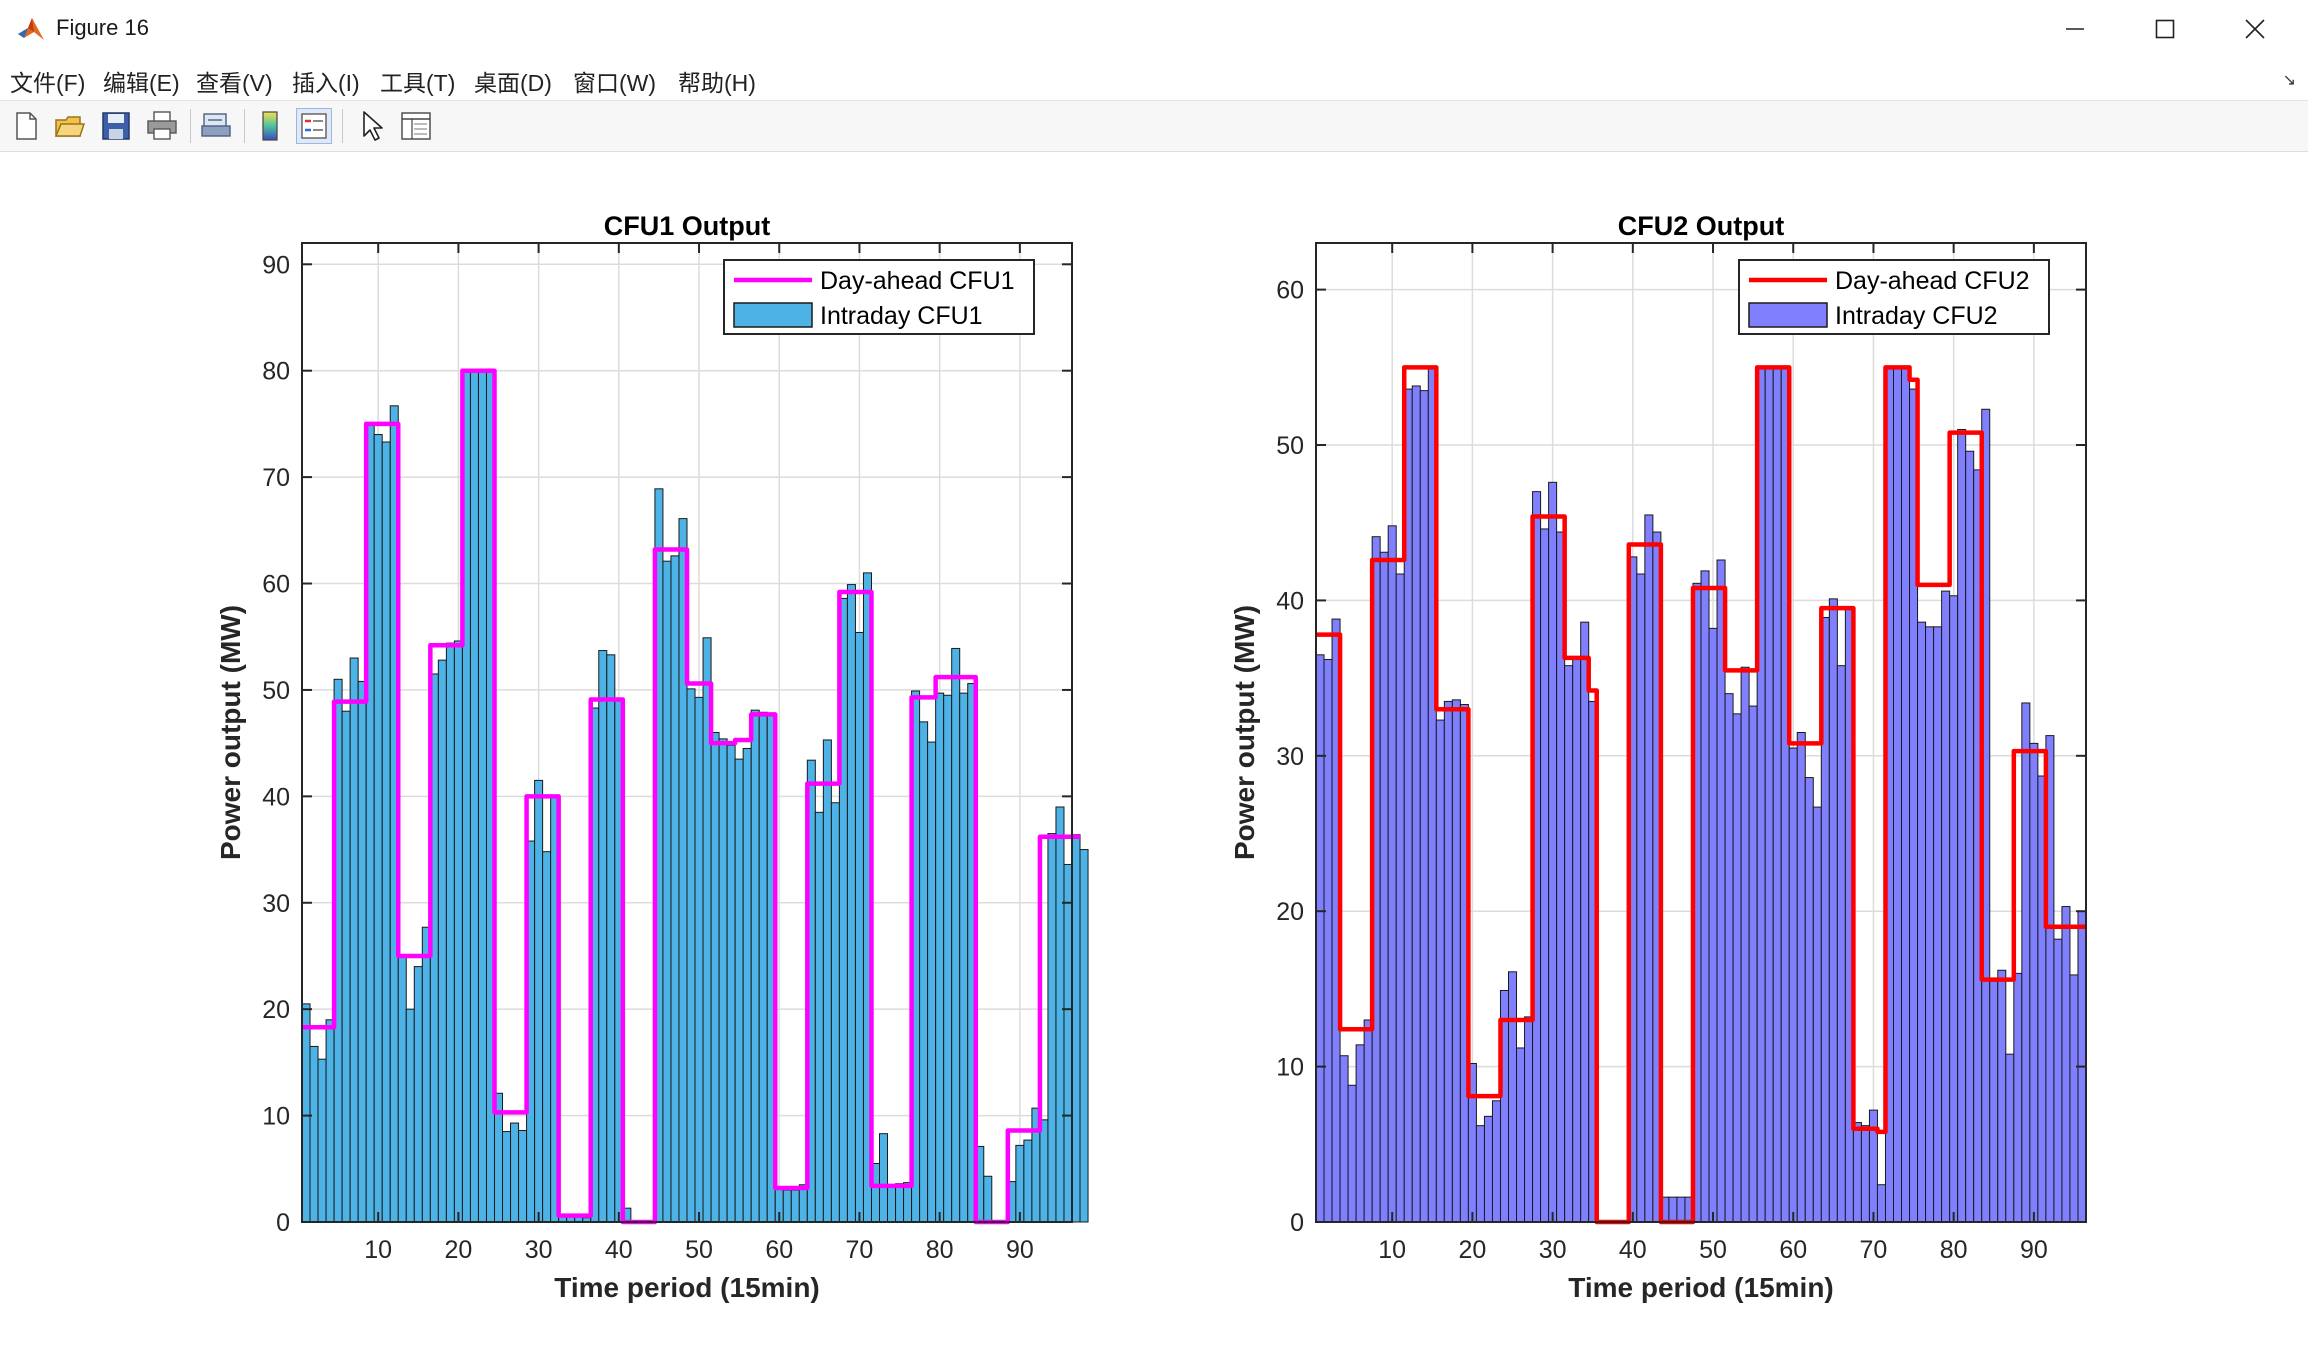  I want to click on new-figure-icon, so click(26, 126).